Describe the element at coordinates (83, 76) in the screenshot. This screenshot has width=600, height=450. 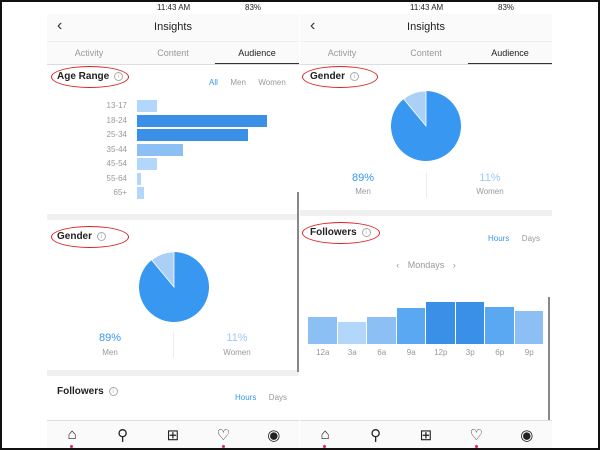
I see `age-range-label: Age Range` at that location.